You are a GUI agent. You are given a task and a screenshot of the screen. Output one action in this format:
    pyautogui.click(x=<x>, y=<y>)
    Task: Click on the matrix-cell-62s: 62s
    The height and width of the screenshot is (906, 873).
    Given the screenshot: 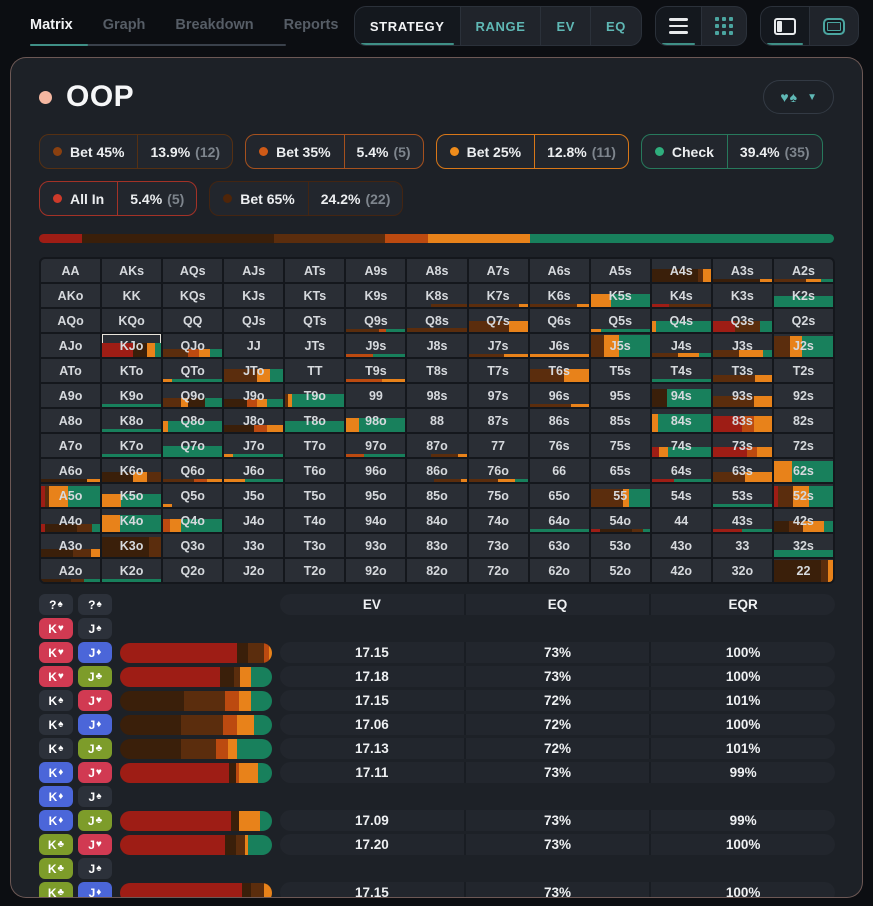 What is the action you would take?
    pyautogui.click(x=803, y=470)
    